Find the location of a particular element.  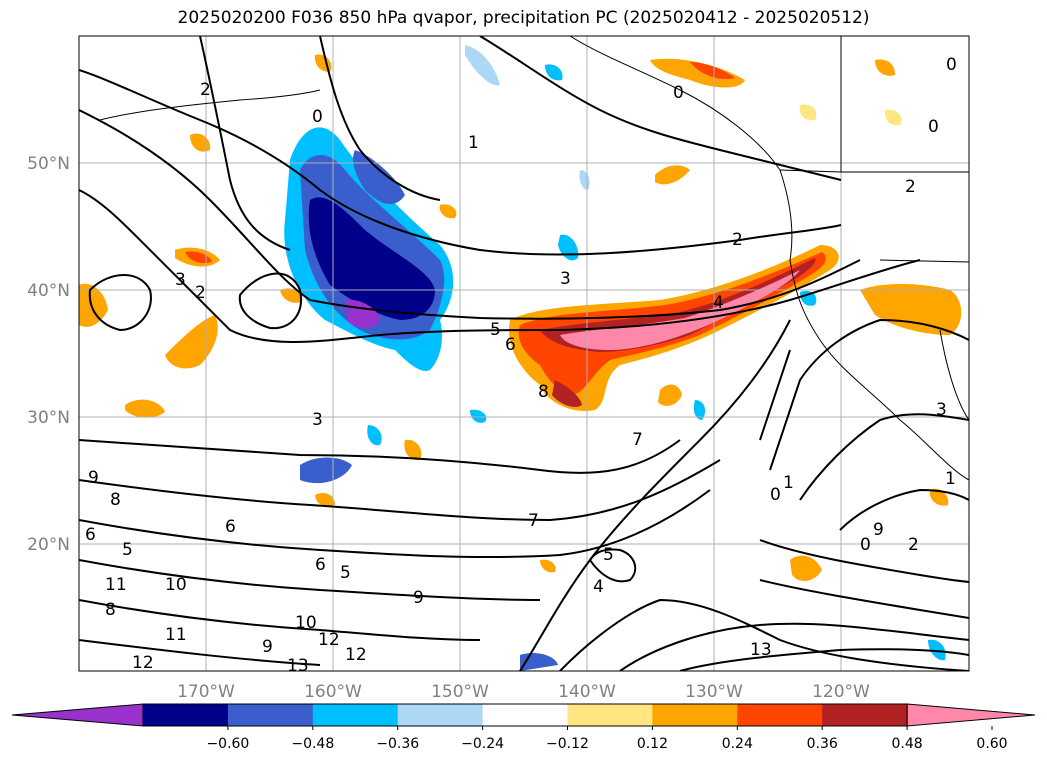

lon-label: 170°W is located at coordinates (206, 692).